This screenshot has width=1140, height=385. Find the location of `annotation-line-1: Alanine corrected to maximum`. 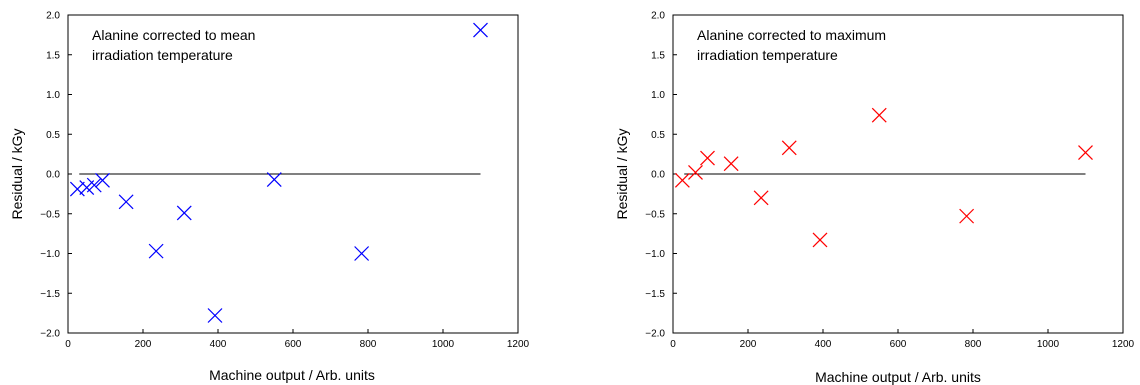

annotation-line-1: Alanine corrected to maximum is located at coordinates (791, 35).